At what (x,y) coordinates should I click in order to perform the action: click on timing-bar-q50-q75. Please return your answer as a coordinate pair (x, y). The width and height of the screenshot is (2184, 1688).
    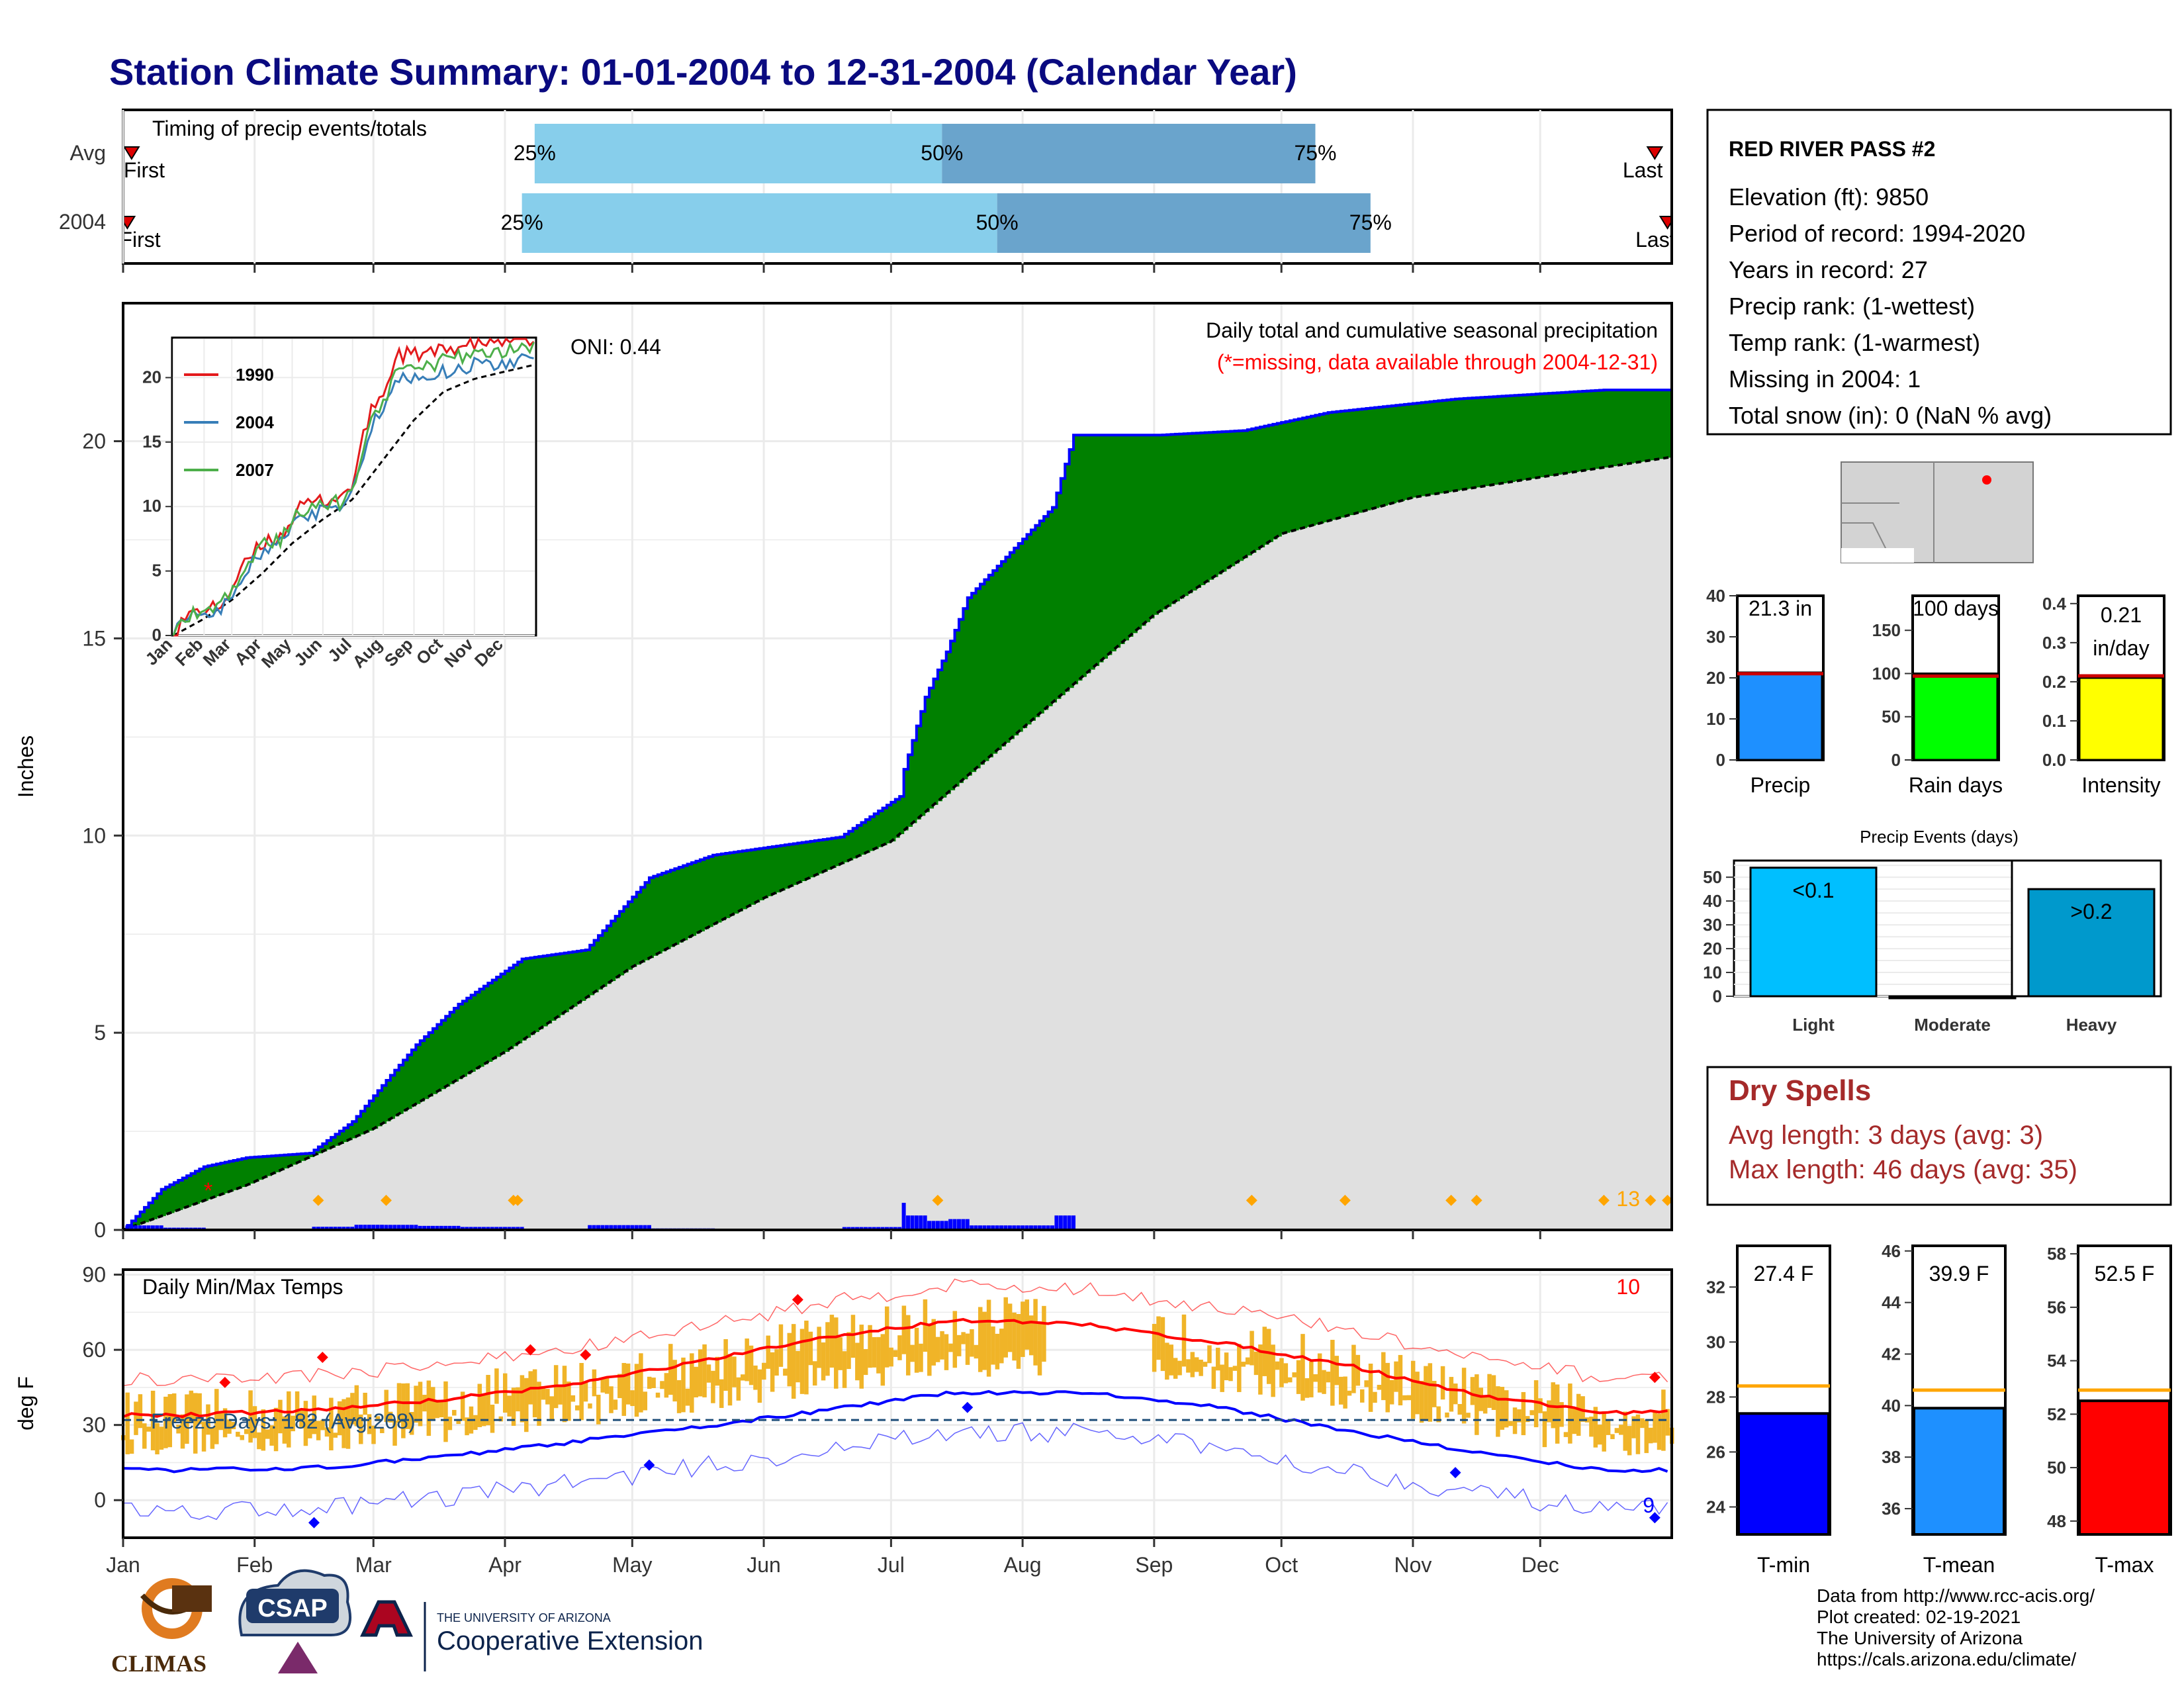
    Looking at the image, I should click on (1129, 153).